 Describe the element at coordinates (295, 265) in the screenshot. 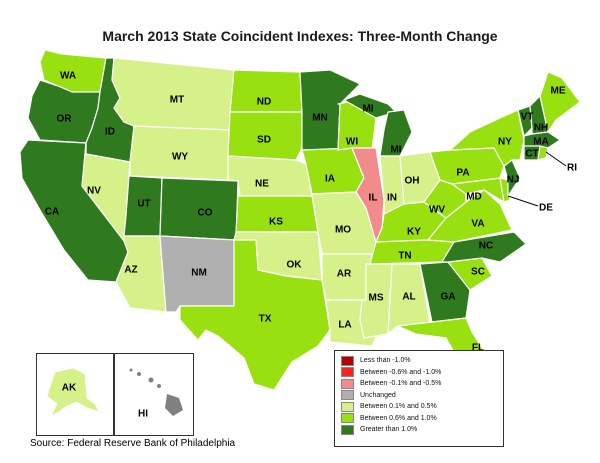

I see `label-OK: OK` at that location.